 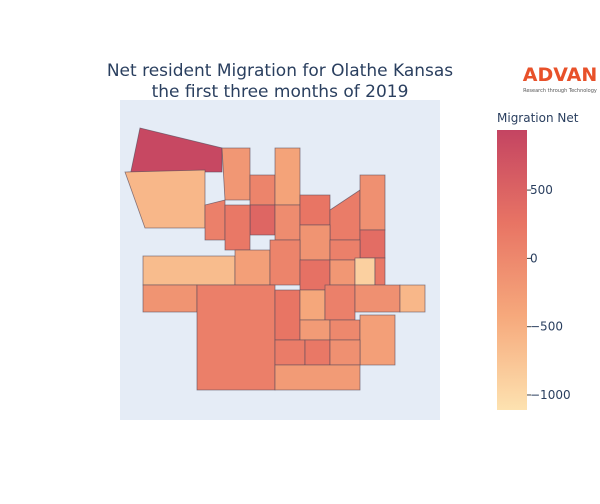 What do you see at coordinates (560, 91) in the screenshot?
I see `logo-tagline: Research through Technology` at bounding box center [560, 91].